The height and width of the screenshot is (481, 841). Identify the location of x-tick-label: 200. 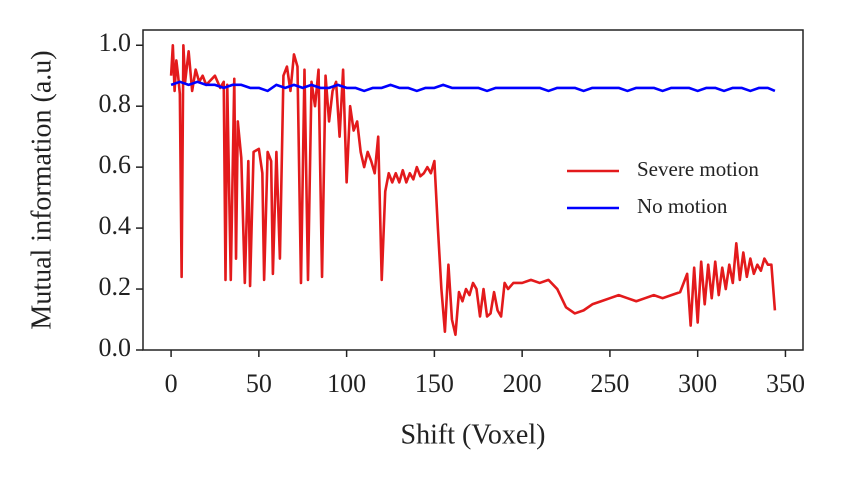
(522, 383).